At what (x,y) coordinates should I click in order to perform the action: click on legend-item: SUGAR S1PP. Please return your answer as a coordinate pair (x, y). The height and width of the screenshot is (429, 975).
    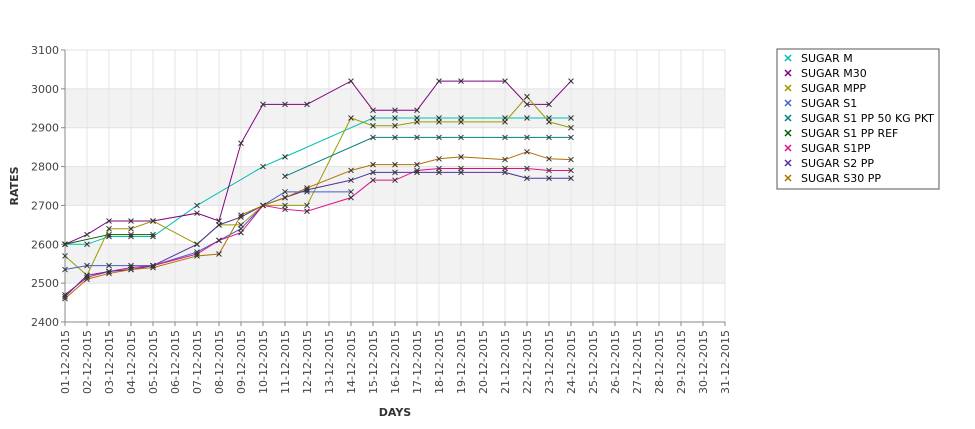
    Looking at the image, I should click on (827, 148).